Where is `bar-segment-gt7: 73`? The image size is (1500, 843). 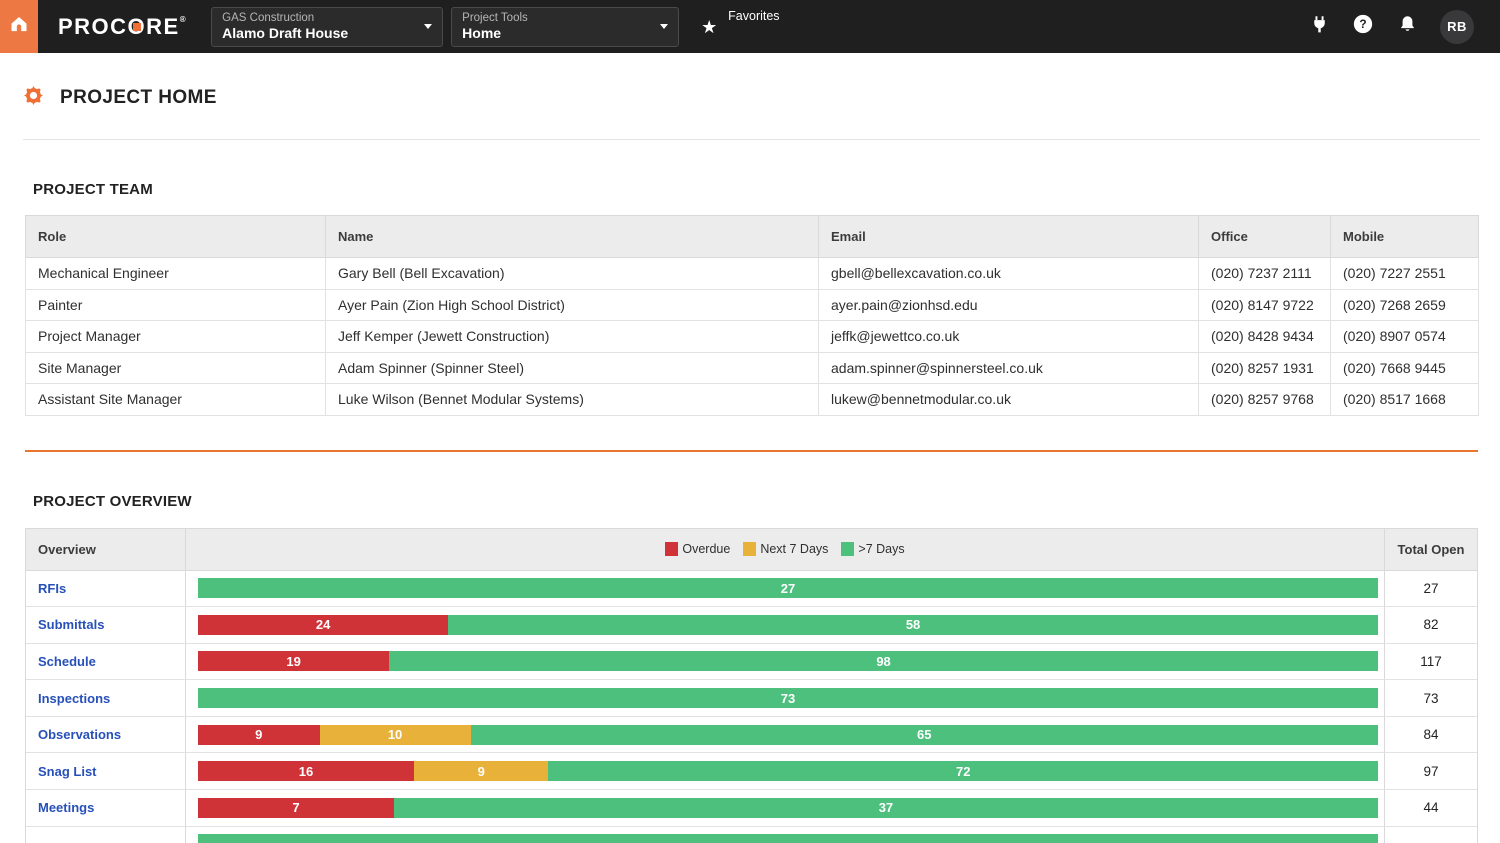 bar-segment-gt7: 73 is located at coordinates (788, 698).